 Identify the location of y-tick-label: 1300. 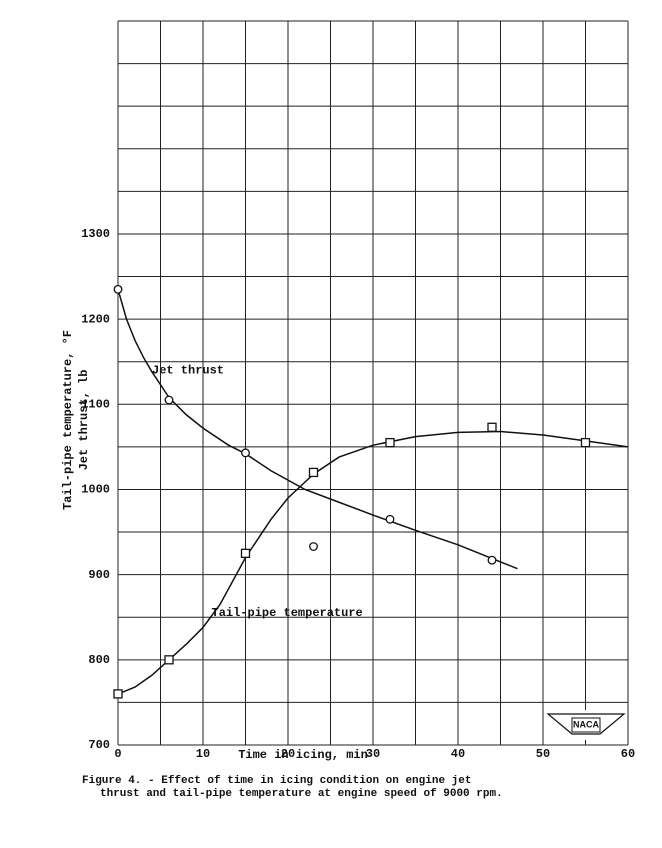
(95, 234).